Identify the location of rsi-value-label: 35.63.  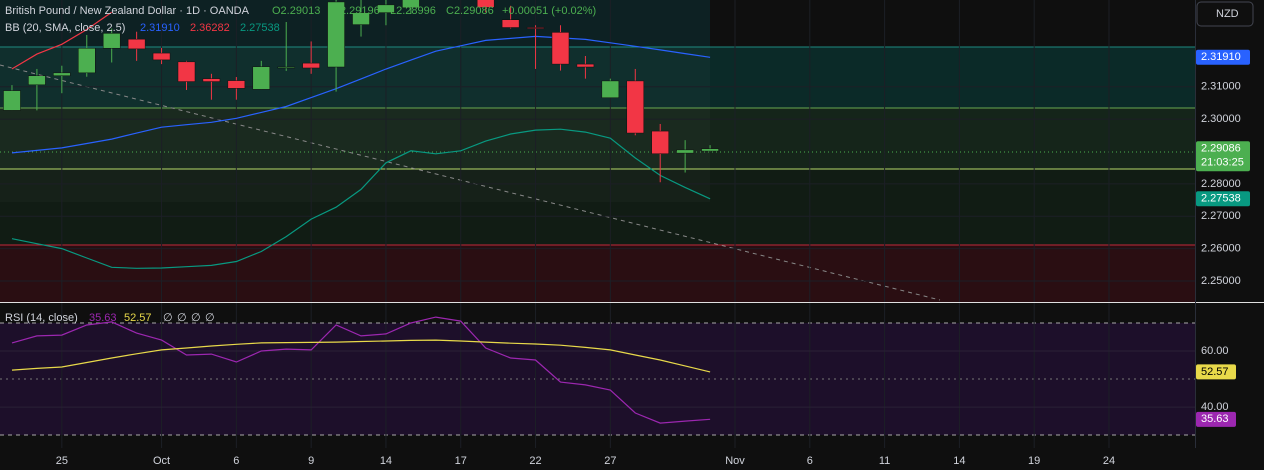
(1215, 419).